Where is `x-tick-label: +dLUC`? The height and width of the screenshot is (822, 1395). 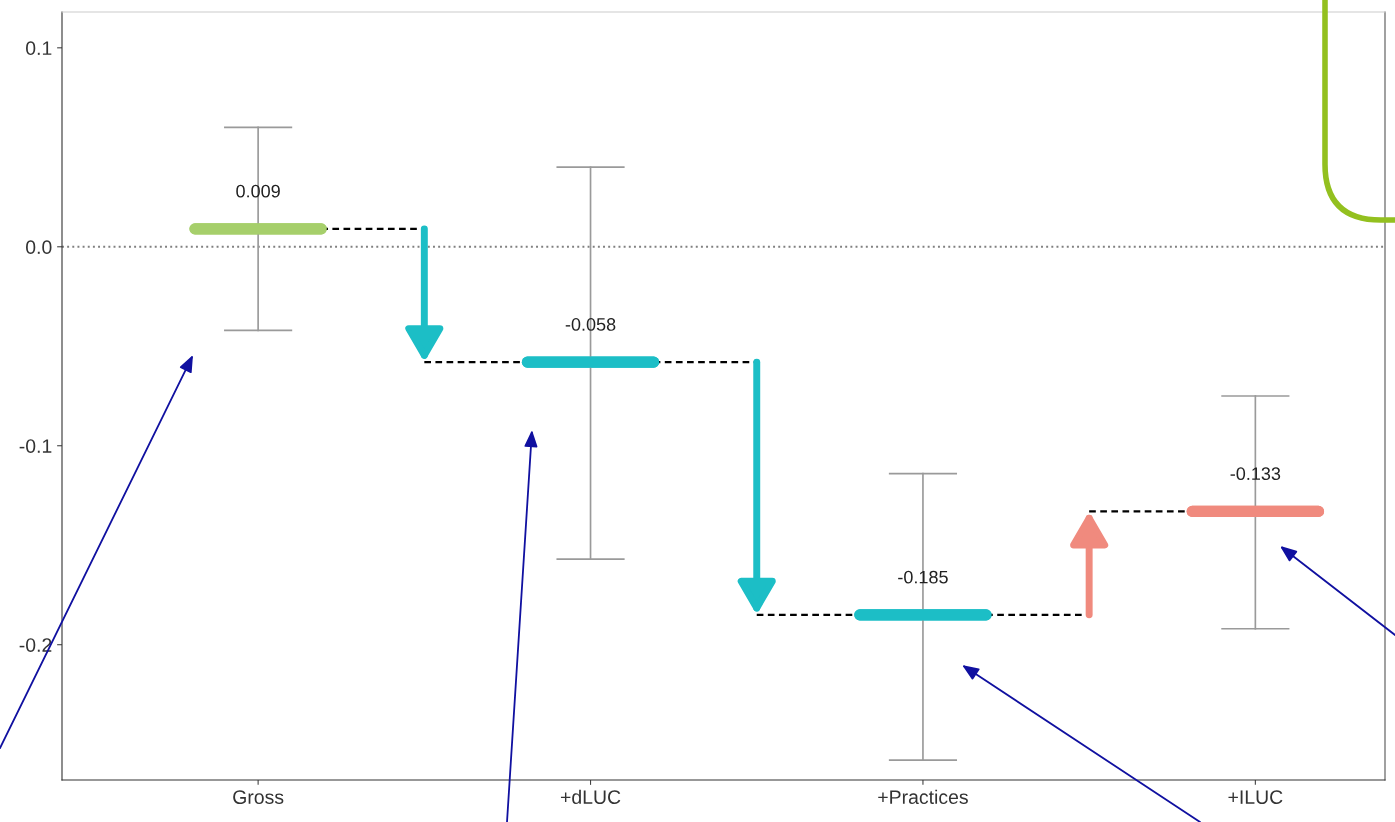
x-tick-label: +dLUC is located at coordinates (590, 796).